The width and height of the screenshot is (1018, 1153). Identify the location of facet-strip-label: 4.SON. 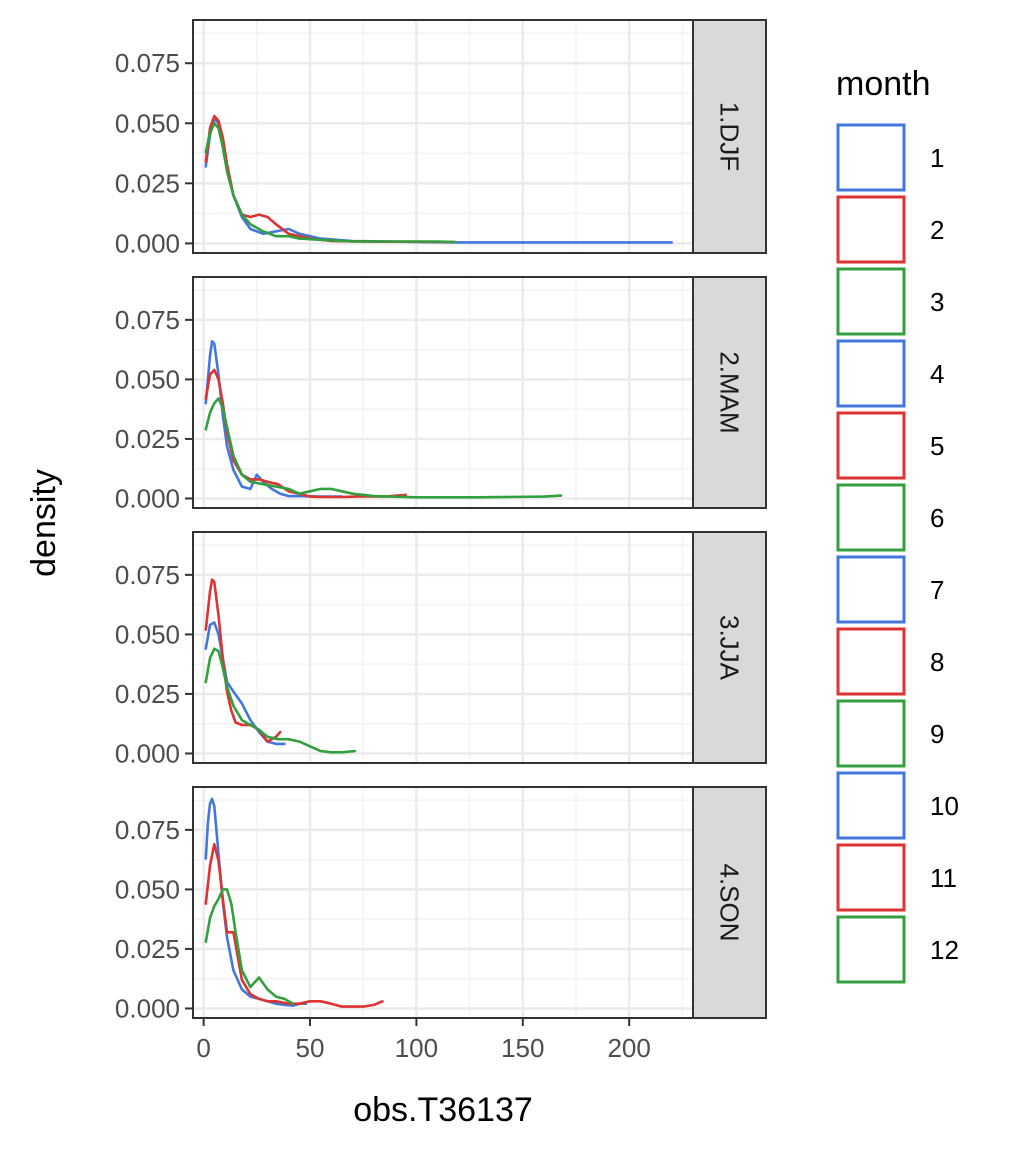
(730, 902).